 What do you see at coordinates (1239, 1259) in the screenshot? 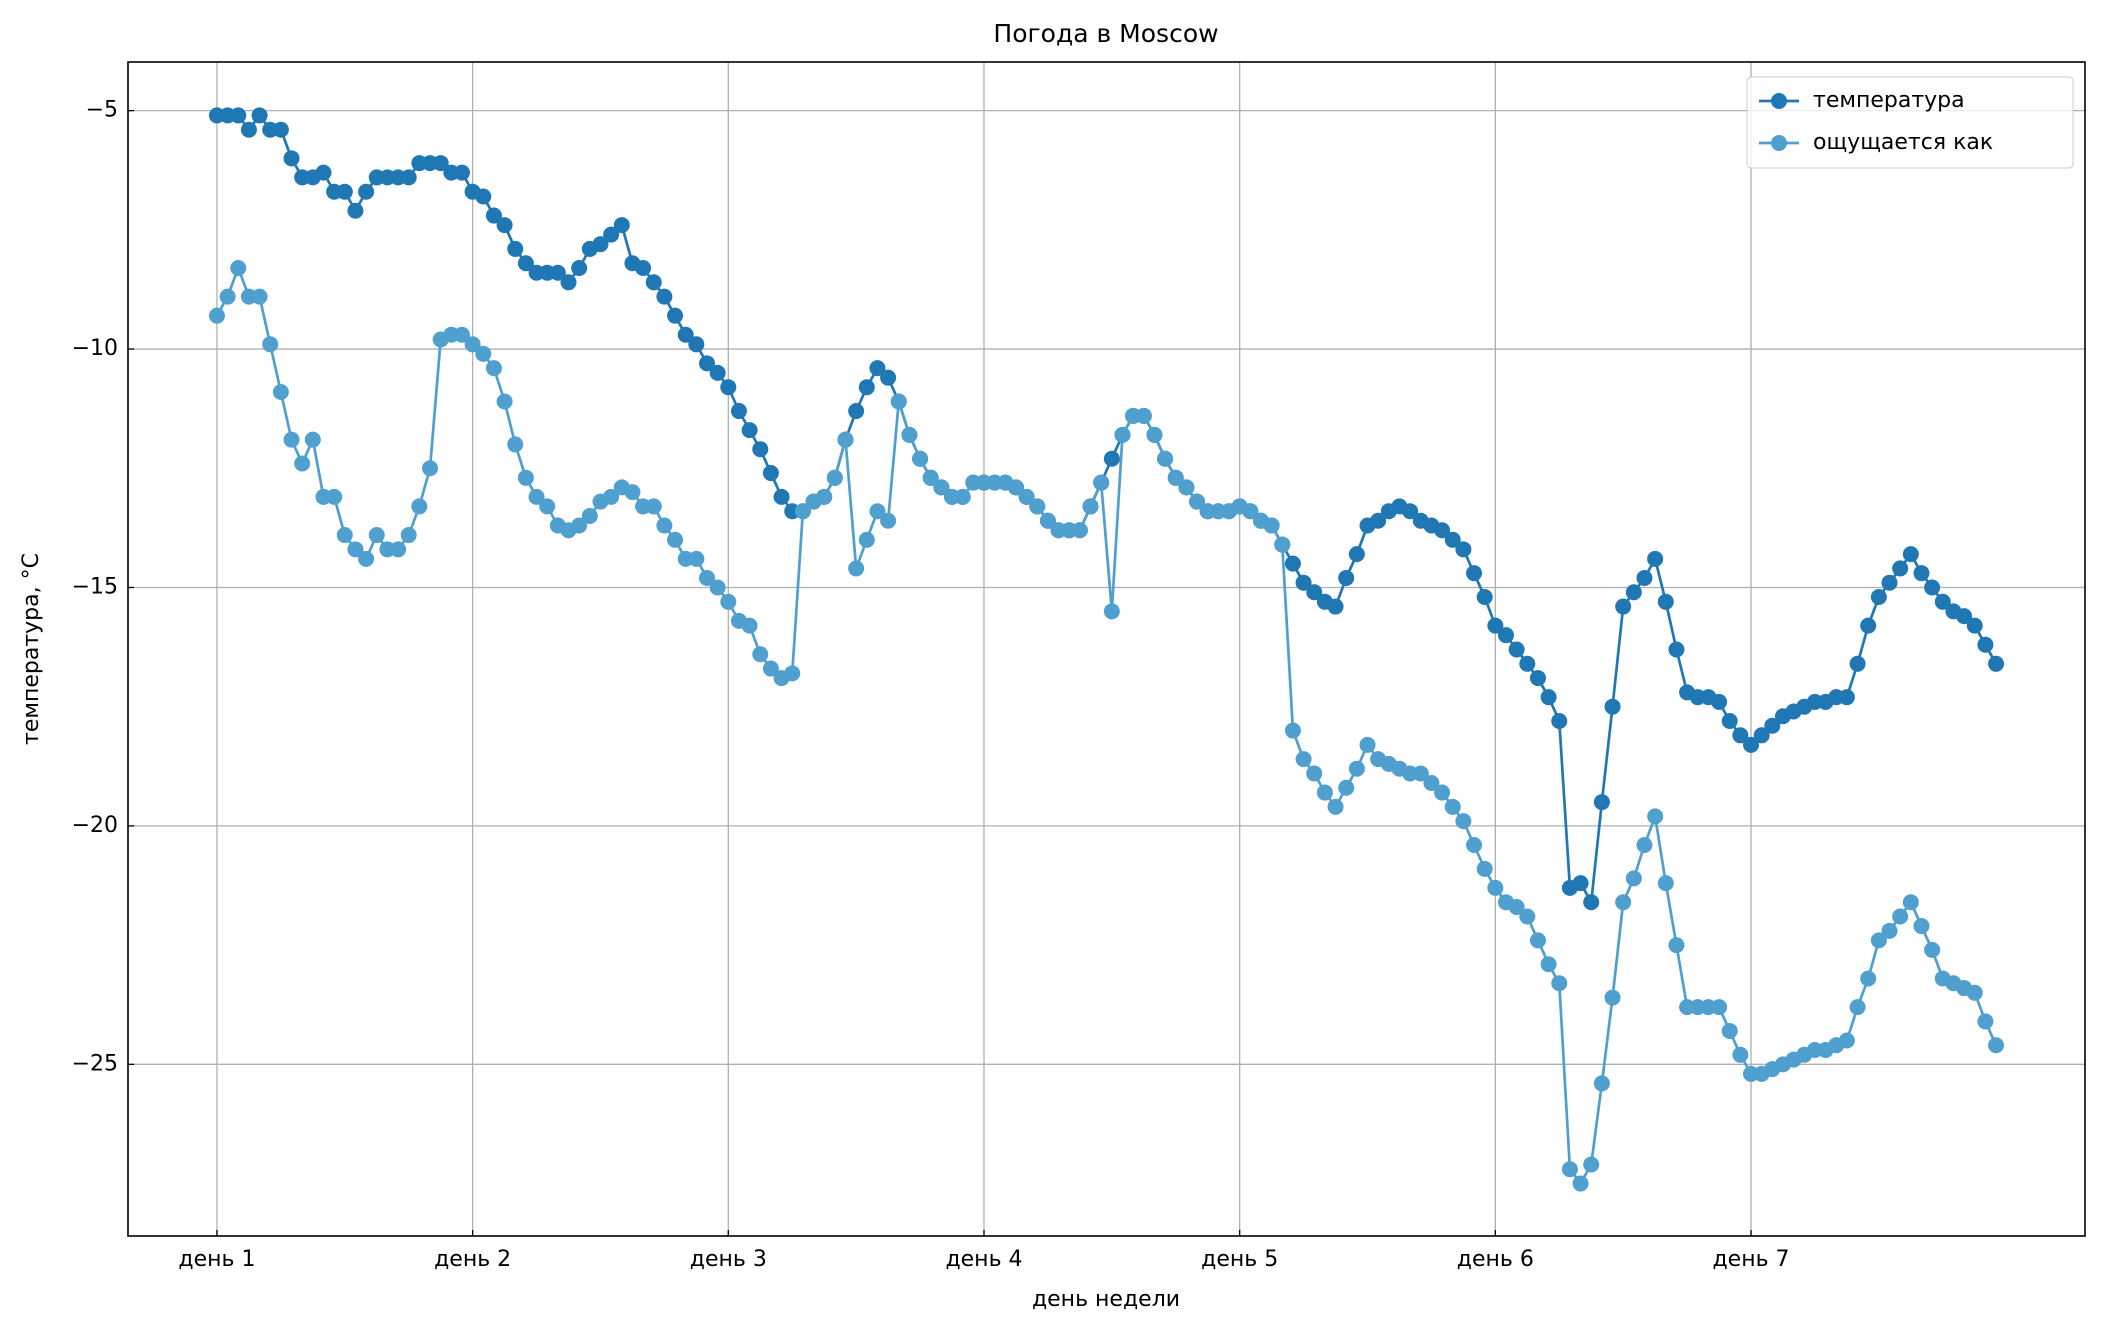
I see `x-tick-label: день 5` at bounding box center [1239, 1259].